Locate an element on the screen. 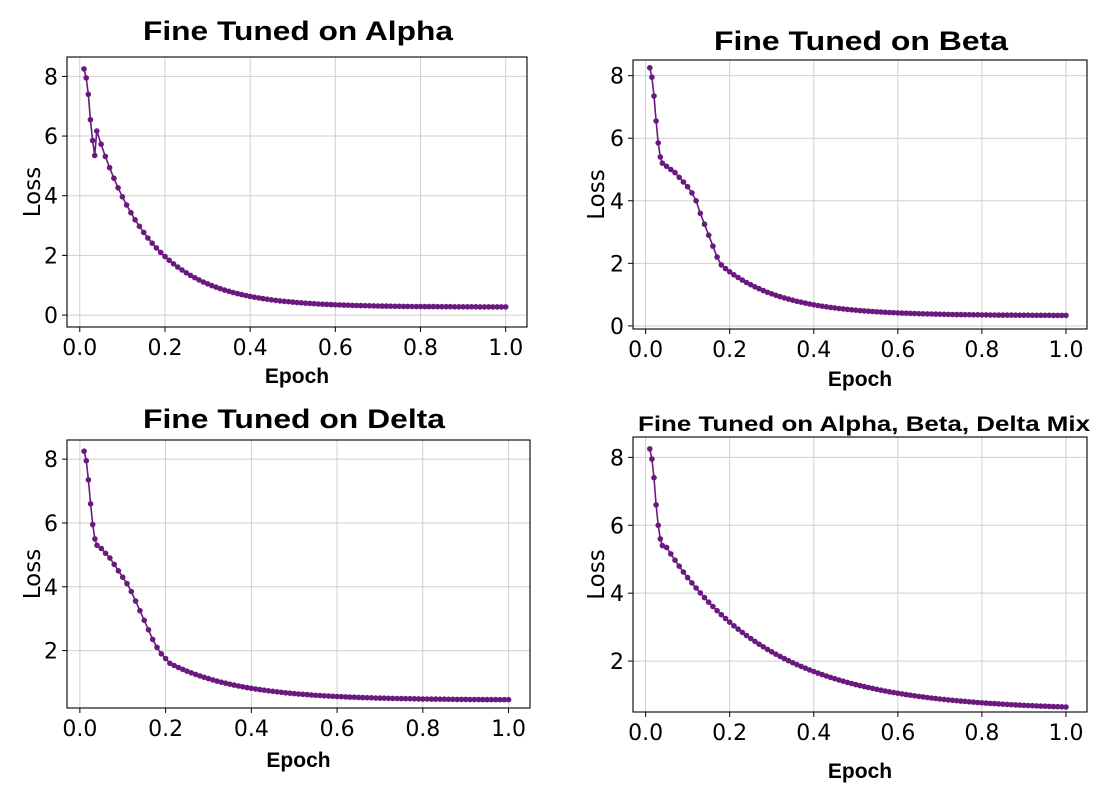  y-tick-label: 4 is located at coordinates (617, 594).